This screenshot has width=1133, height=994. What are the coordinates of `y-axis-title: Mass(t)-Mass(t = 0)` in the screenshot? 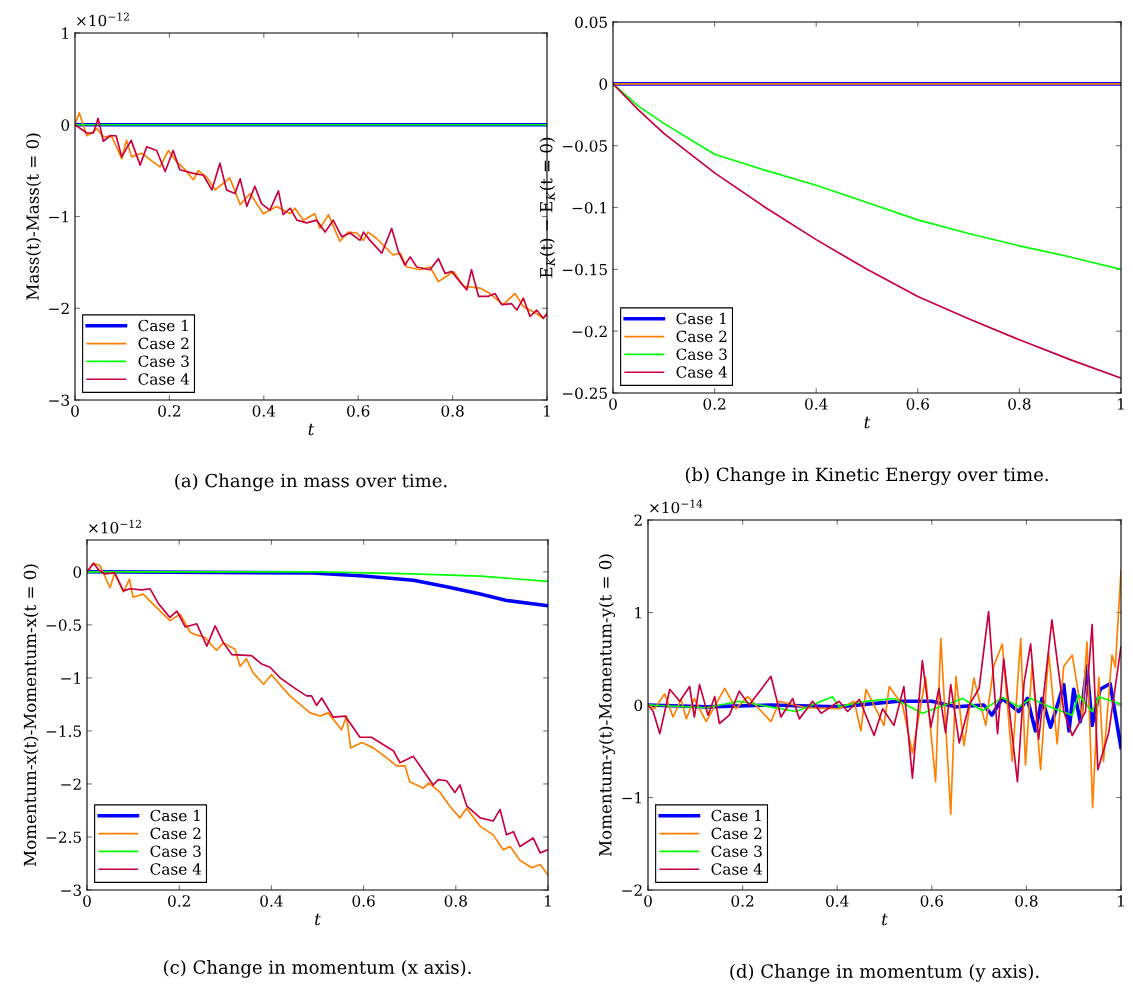 It's located at (33, 216).